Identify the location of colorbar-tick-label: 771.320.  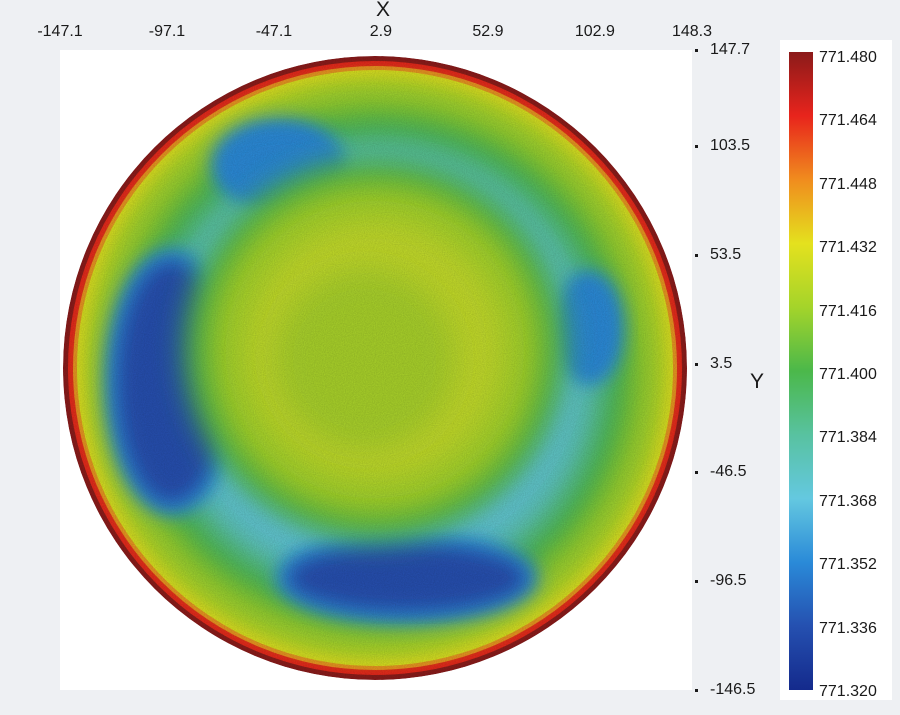
(848, 691).